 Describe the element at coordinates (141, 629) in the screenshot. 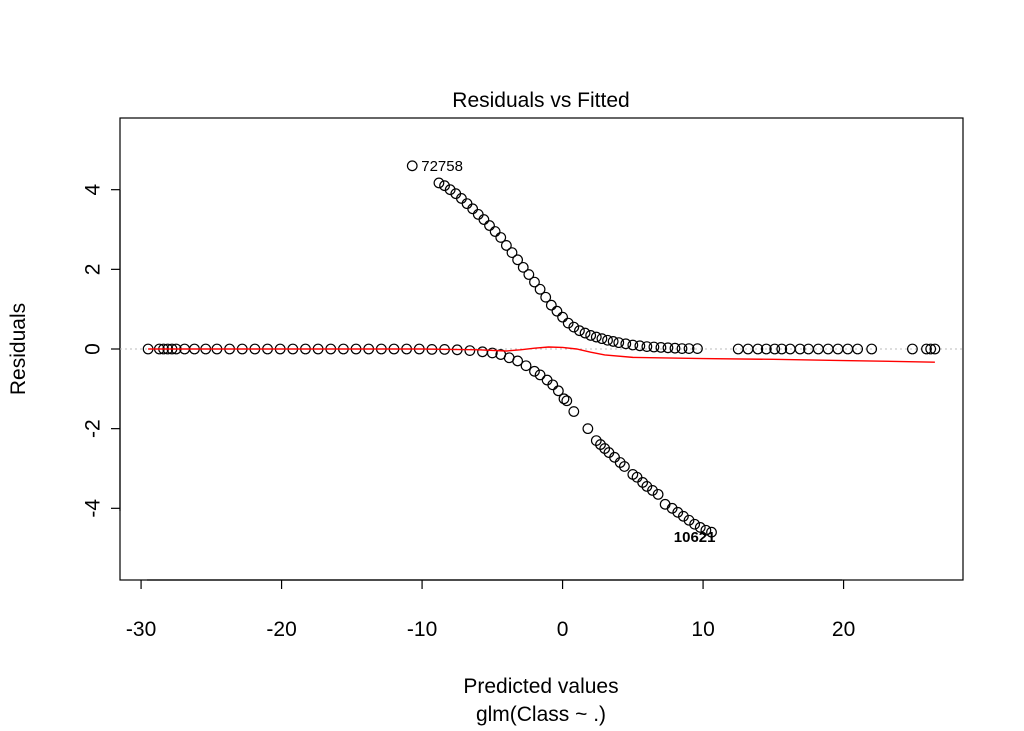

I see `x-tick-label: -30` at that location.